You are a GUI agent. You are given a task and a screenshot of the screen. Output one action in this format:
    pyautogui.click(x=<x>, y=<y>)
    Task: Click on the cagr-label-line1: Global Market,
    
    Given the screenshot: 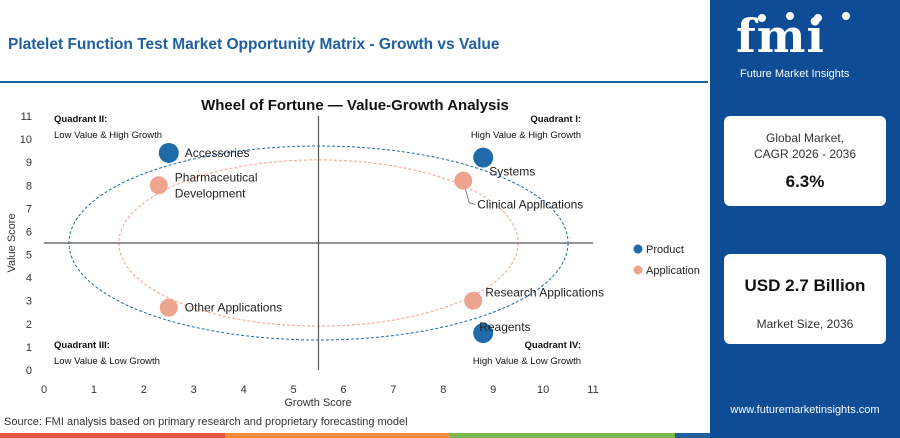 What is the action you would take?
    pyautogui.click(x=805, y=138)
    